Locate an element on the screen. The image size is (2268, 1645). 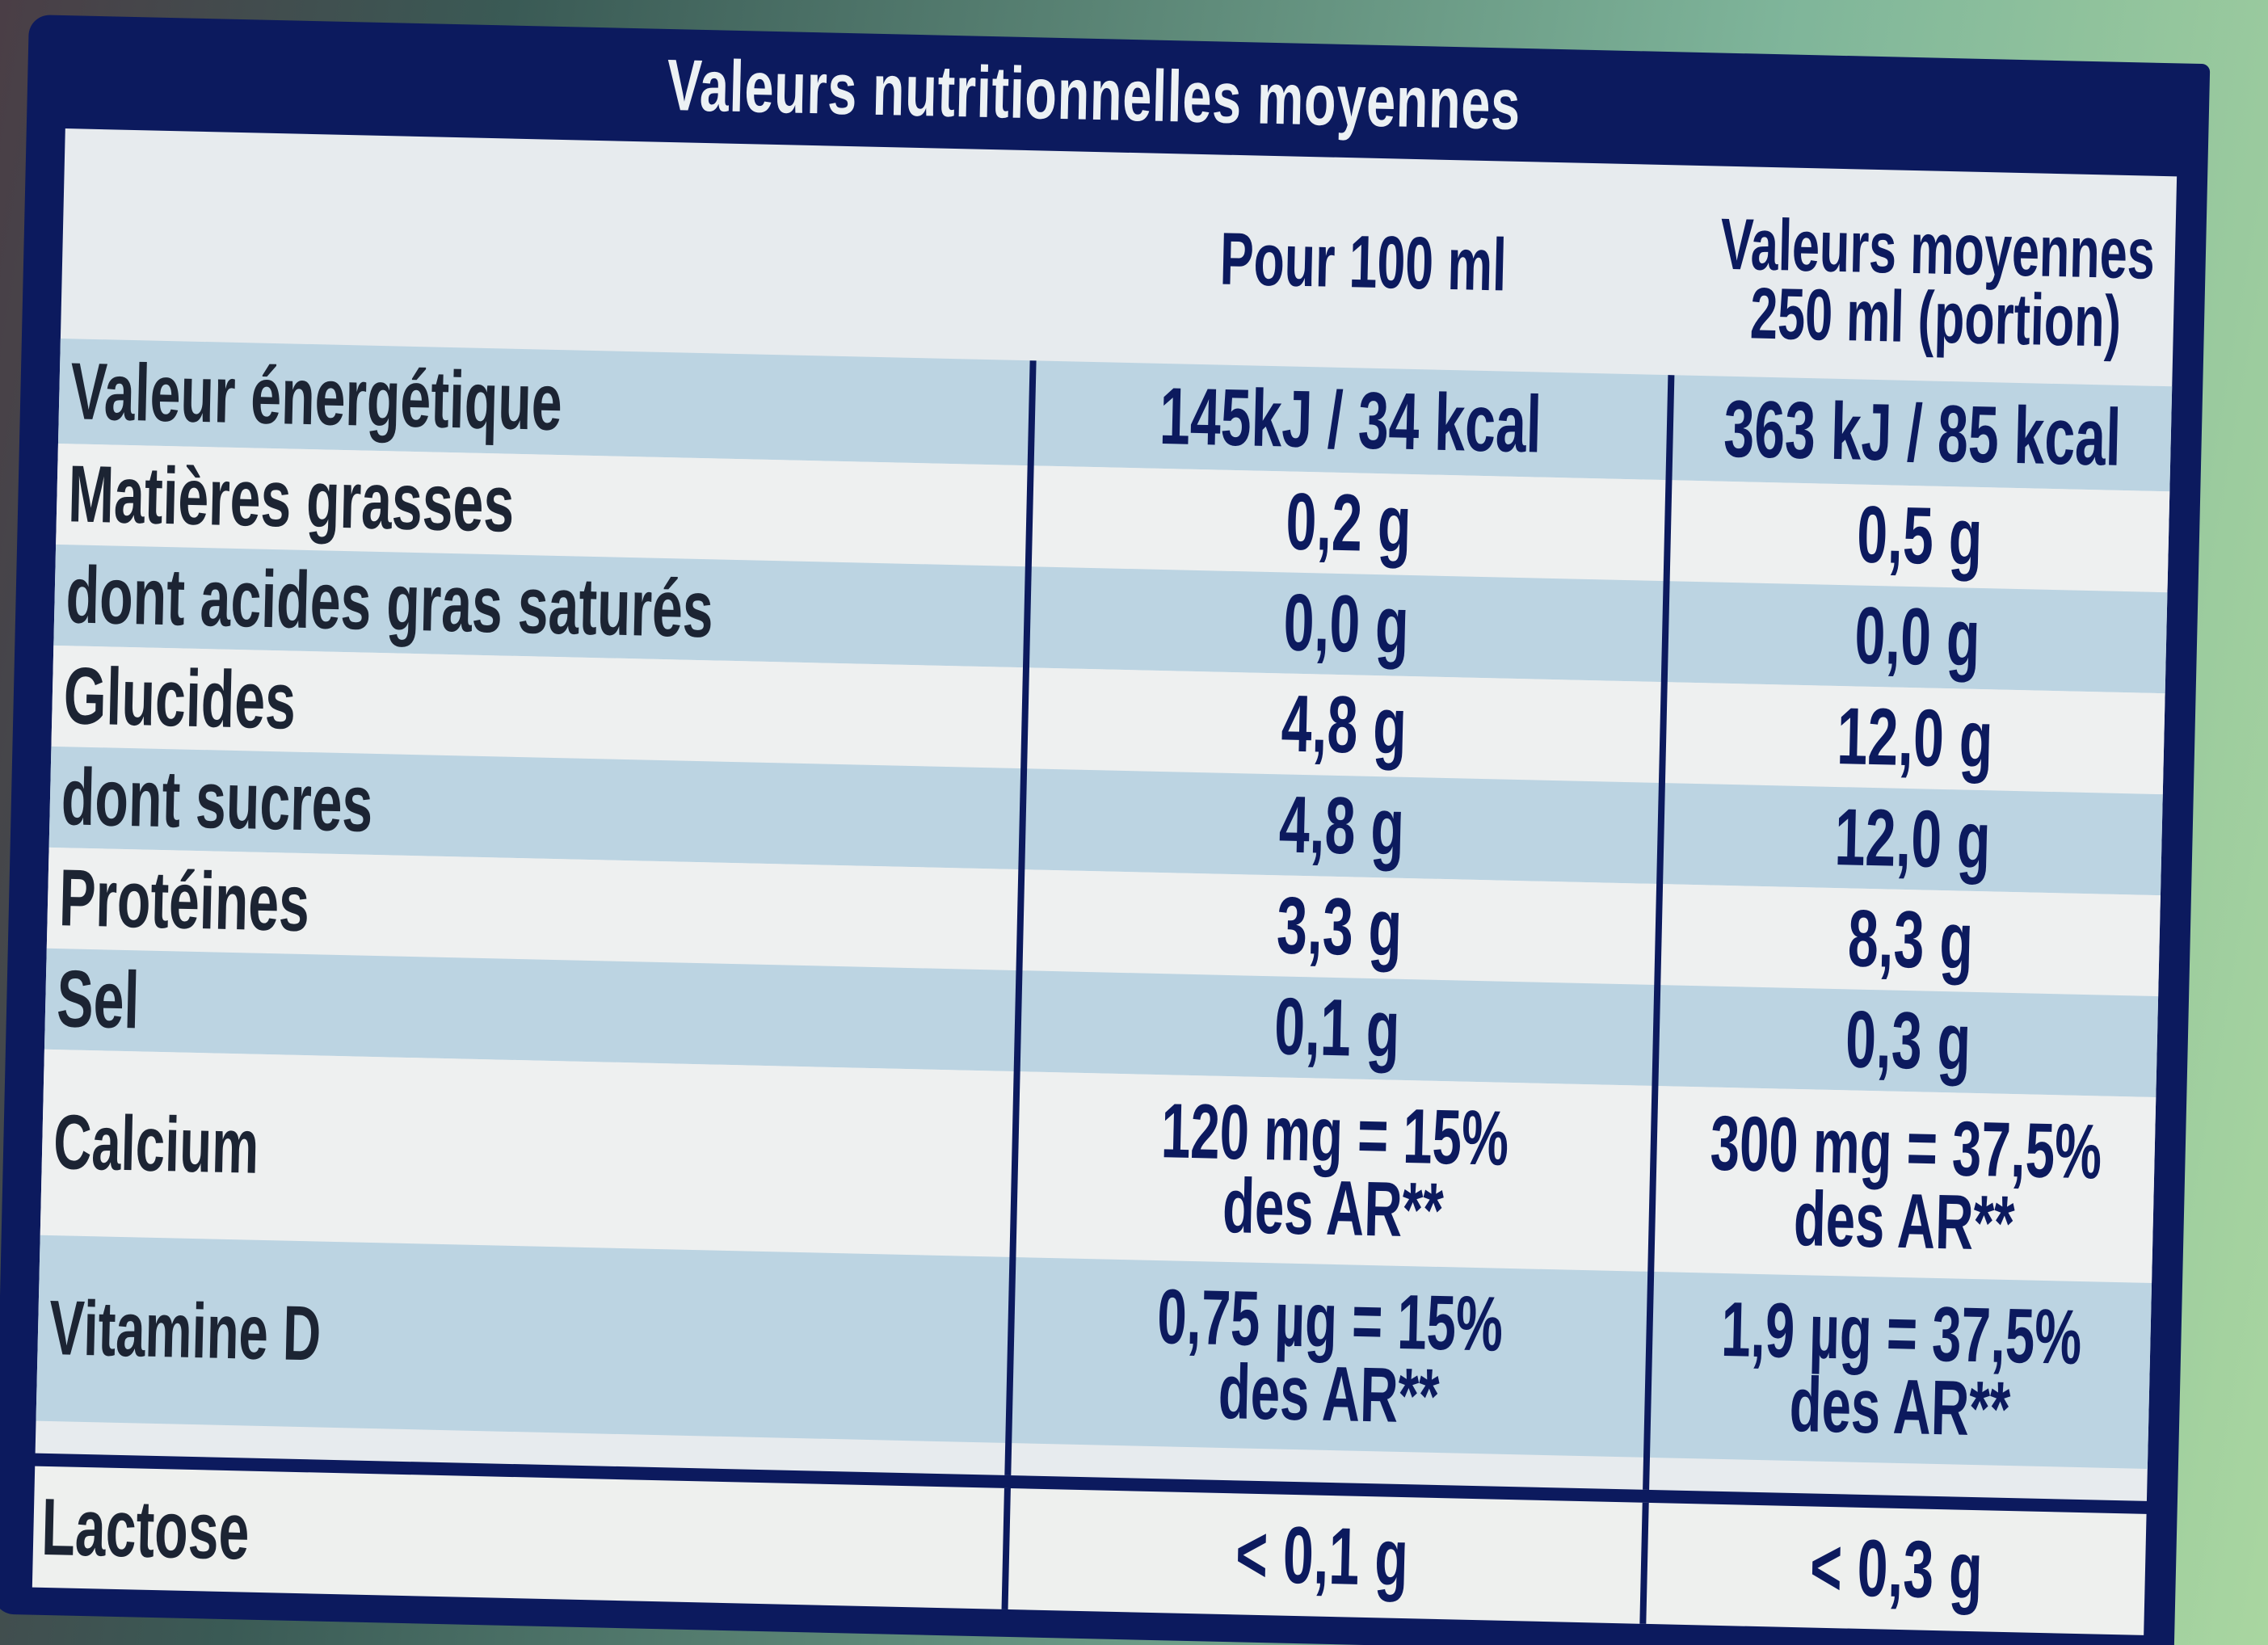
value-per-portion-text: 0,5 g is located at coordinates (1920, 536).